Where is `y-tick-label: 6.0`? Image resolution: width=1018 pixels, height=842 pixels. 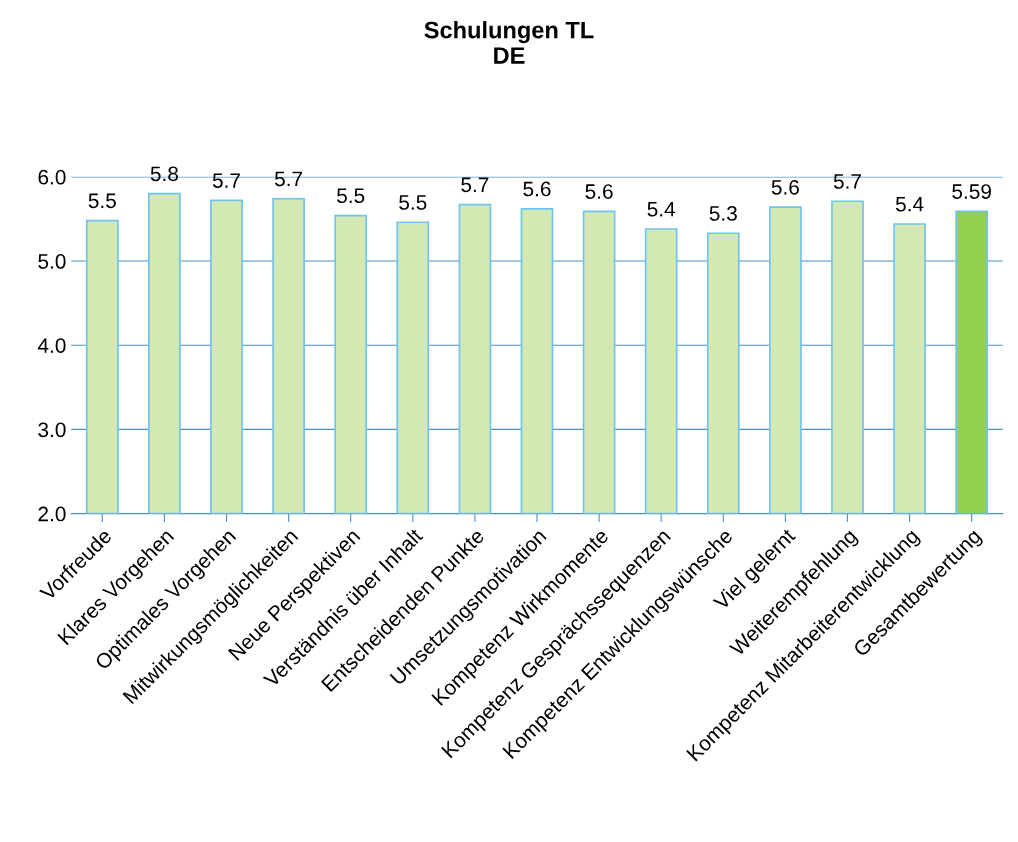 y-tick-label: 6.0 is located at coordinates (52, 177).